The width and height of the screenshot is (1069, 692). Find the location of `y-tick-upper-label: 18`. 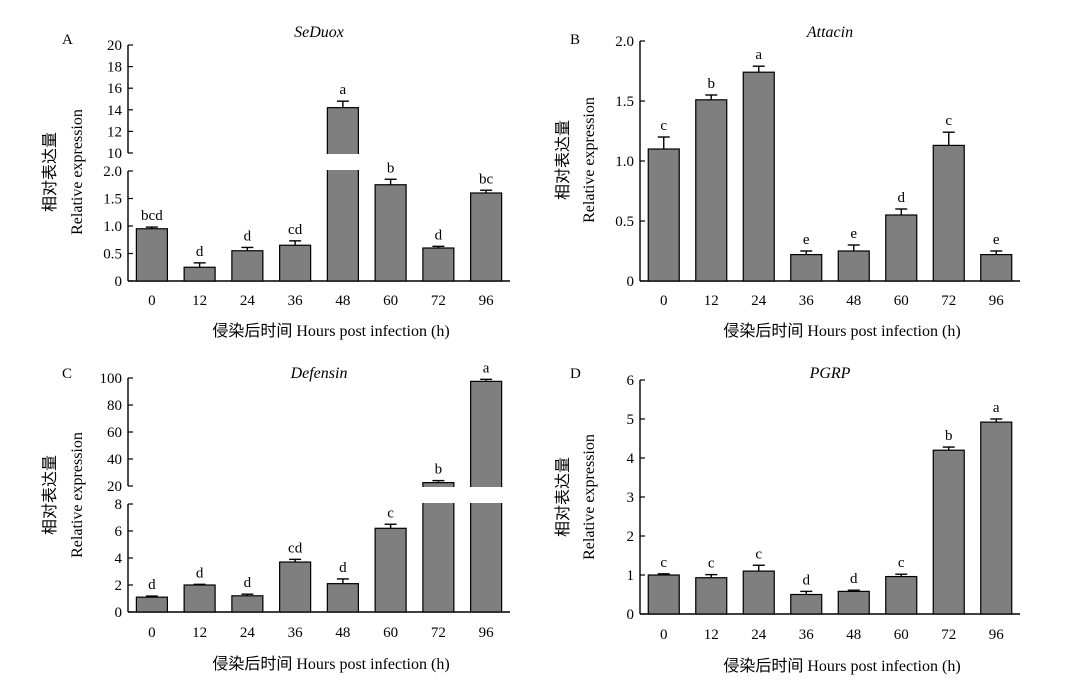

y-tick-upper-label: 18 is located at coordinates (114, 68).